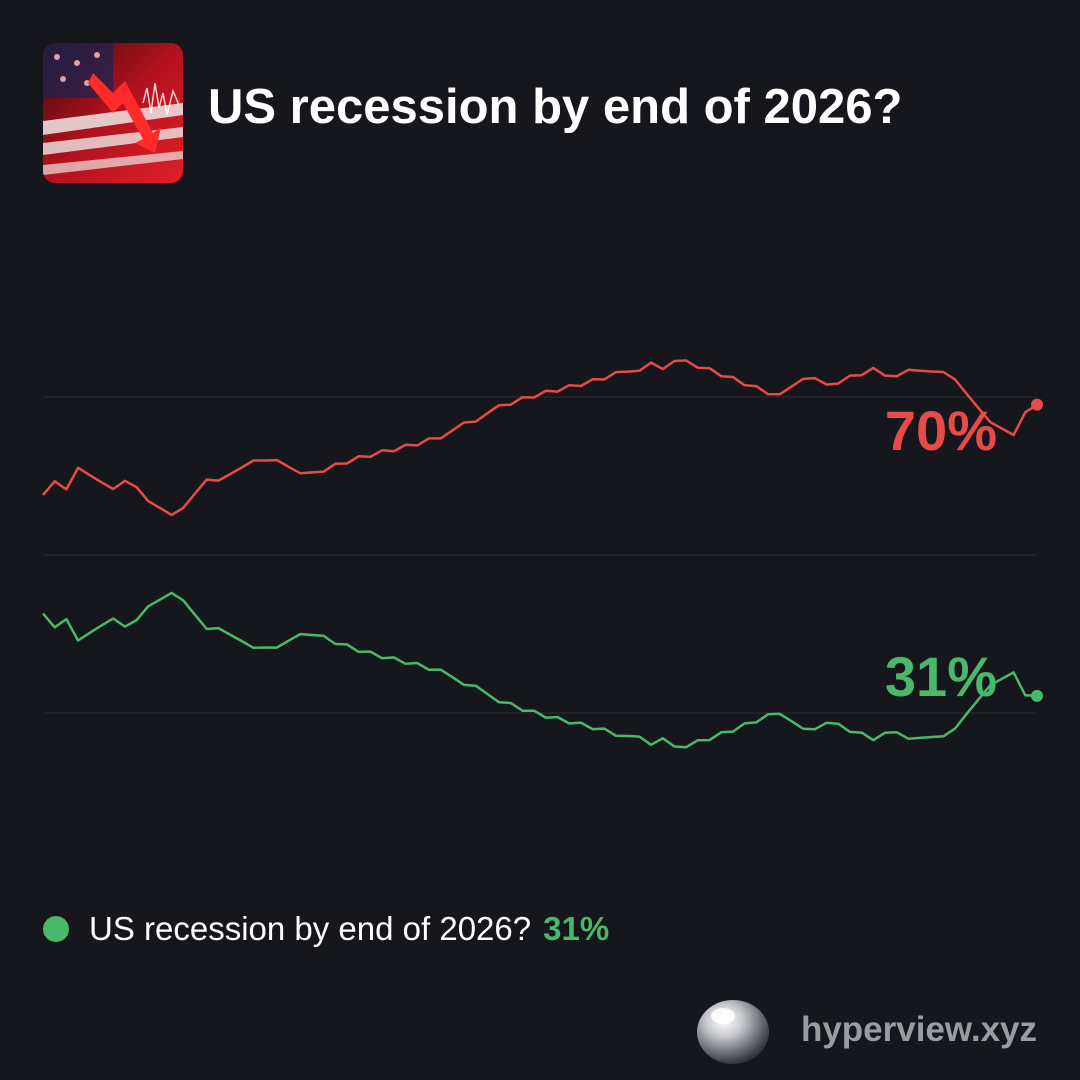 Image resolution: width=1080 pixels, height=1080 pixels. What do you see at coordinates (941, 430) in the screenshot?
I see `series-end-label-0: 70%` at bounding box center [941, 430].